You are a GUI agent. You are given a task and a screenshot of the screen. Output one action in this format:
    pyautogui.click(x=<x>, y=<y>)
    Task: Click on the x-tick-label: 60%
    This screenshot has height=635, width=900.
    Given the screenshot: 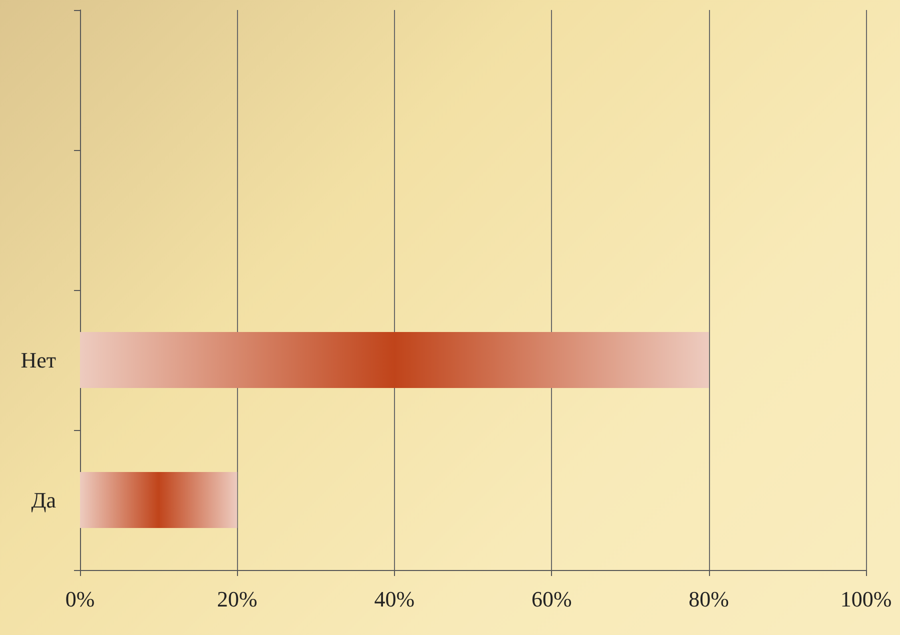 What is the action you would take?
    pyautogui.click(x=551, y=599)
    